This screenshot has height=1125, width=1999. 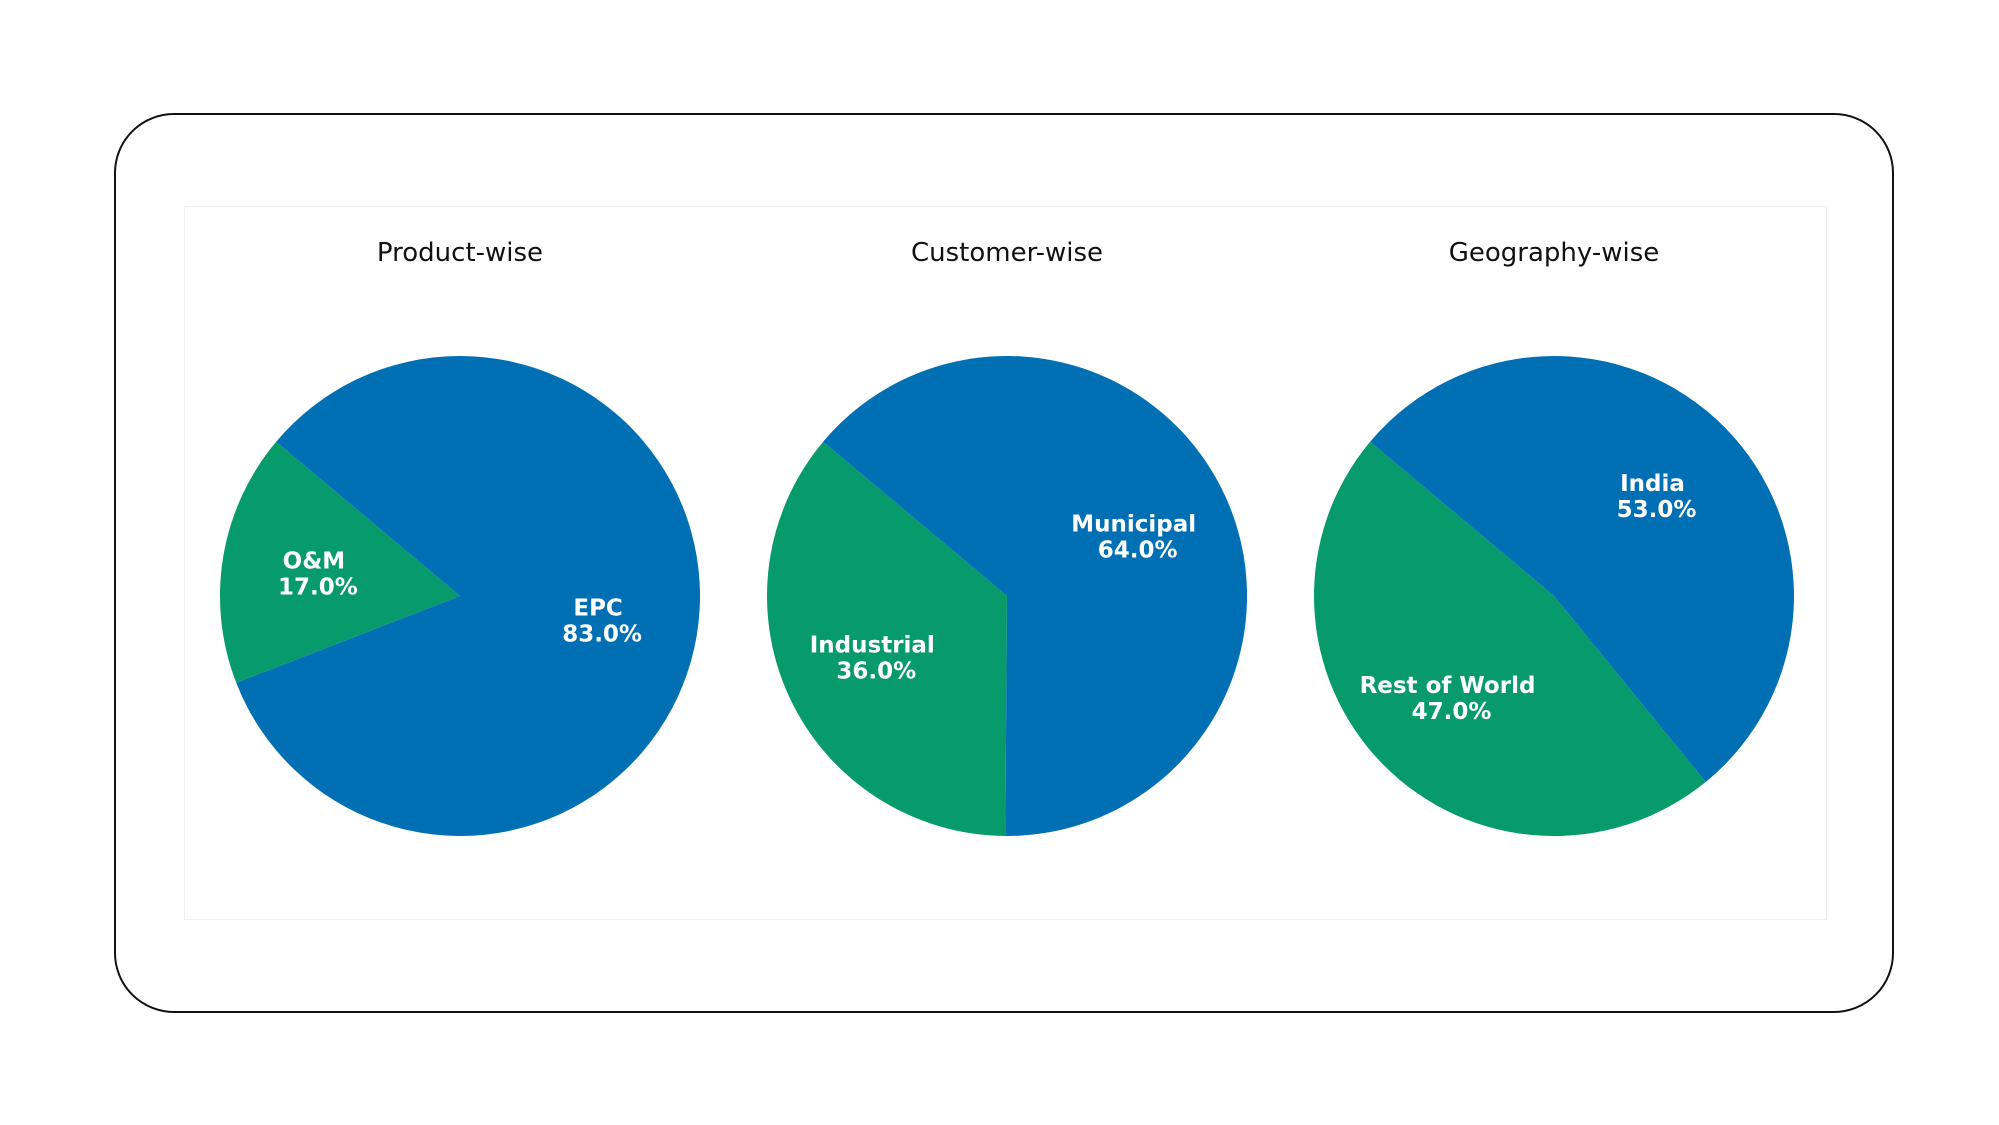 I want to click on pie-slice-epc, so click(x=468, y=596).